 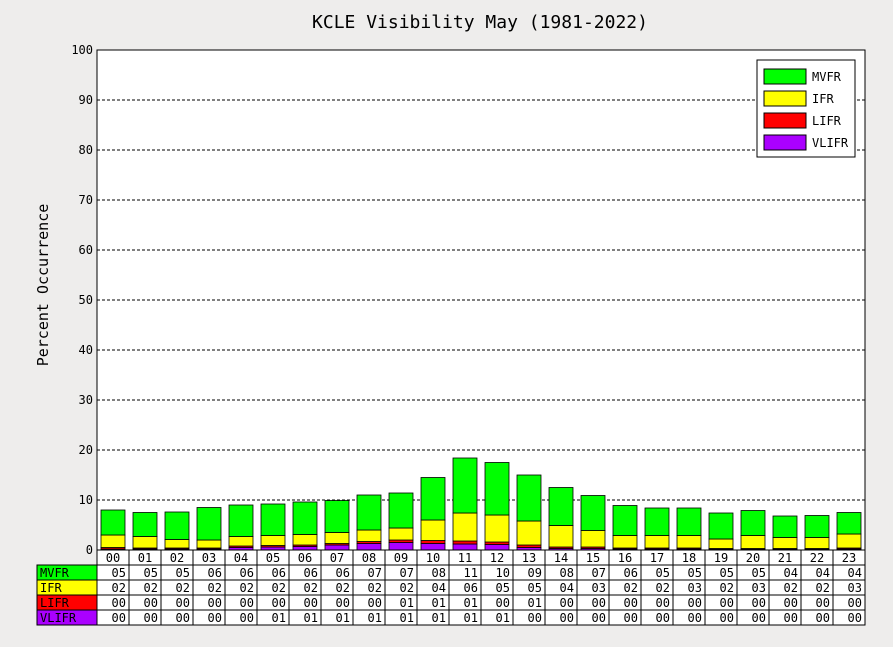 I want to click on legend-label-ifr: IFR, so click(x=823, y=99).